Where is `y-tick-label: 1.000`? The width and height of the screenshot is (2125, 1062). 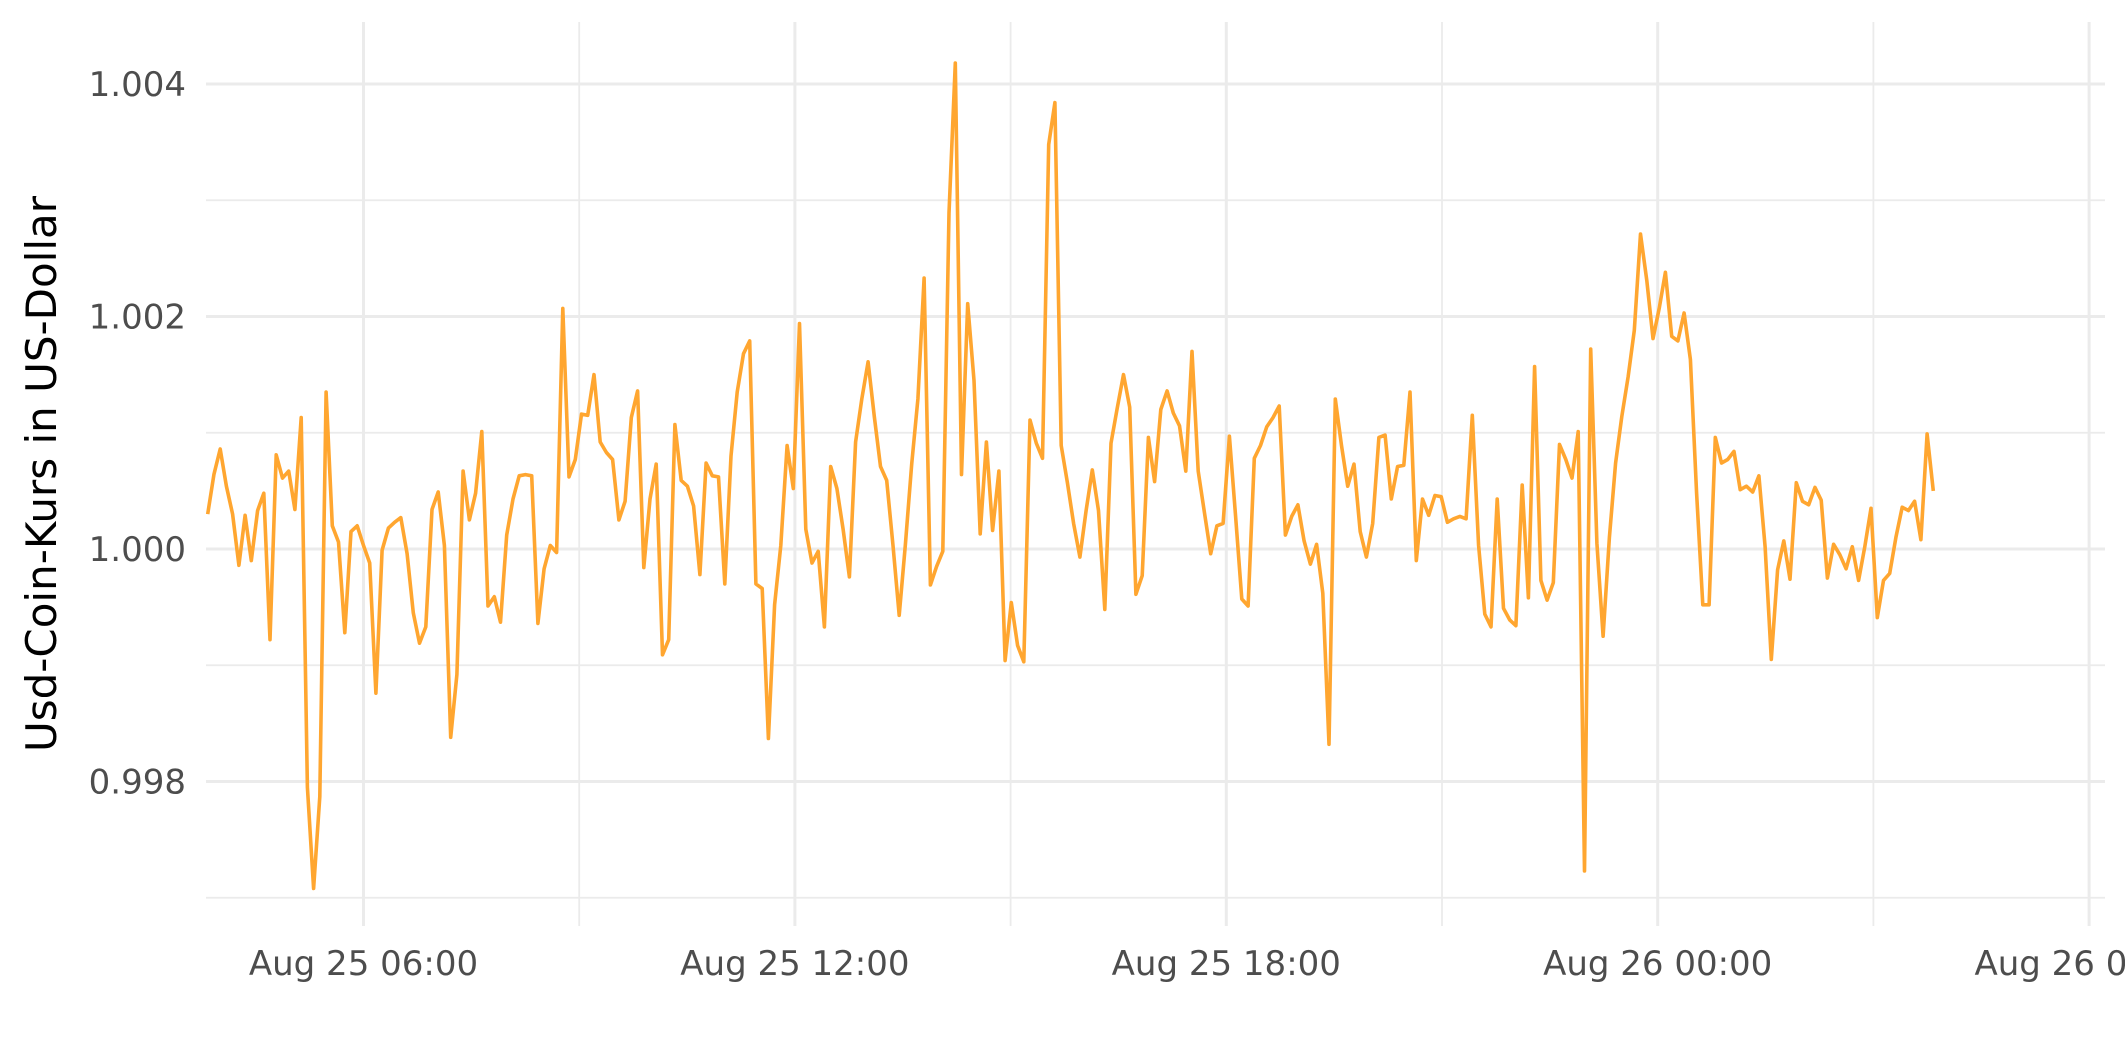 y-tick-label: 1.000 is located at coordinates (137, 550).